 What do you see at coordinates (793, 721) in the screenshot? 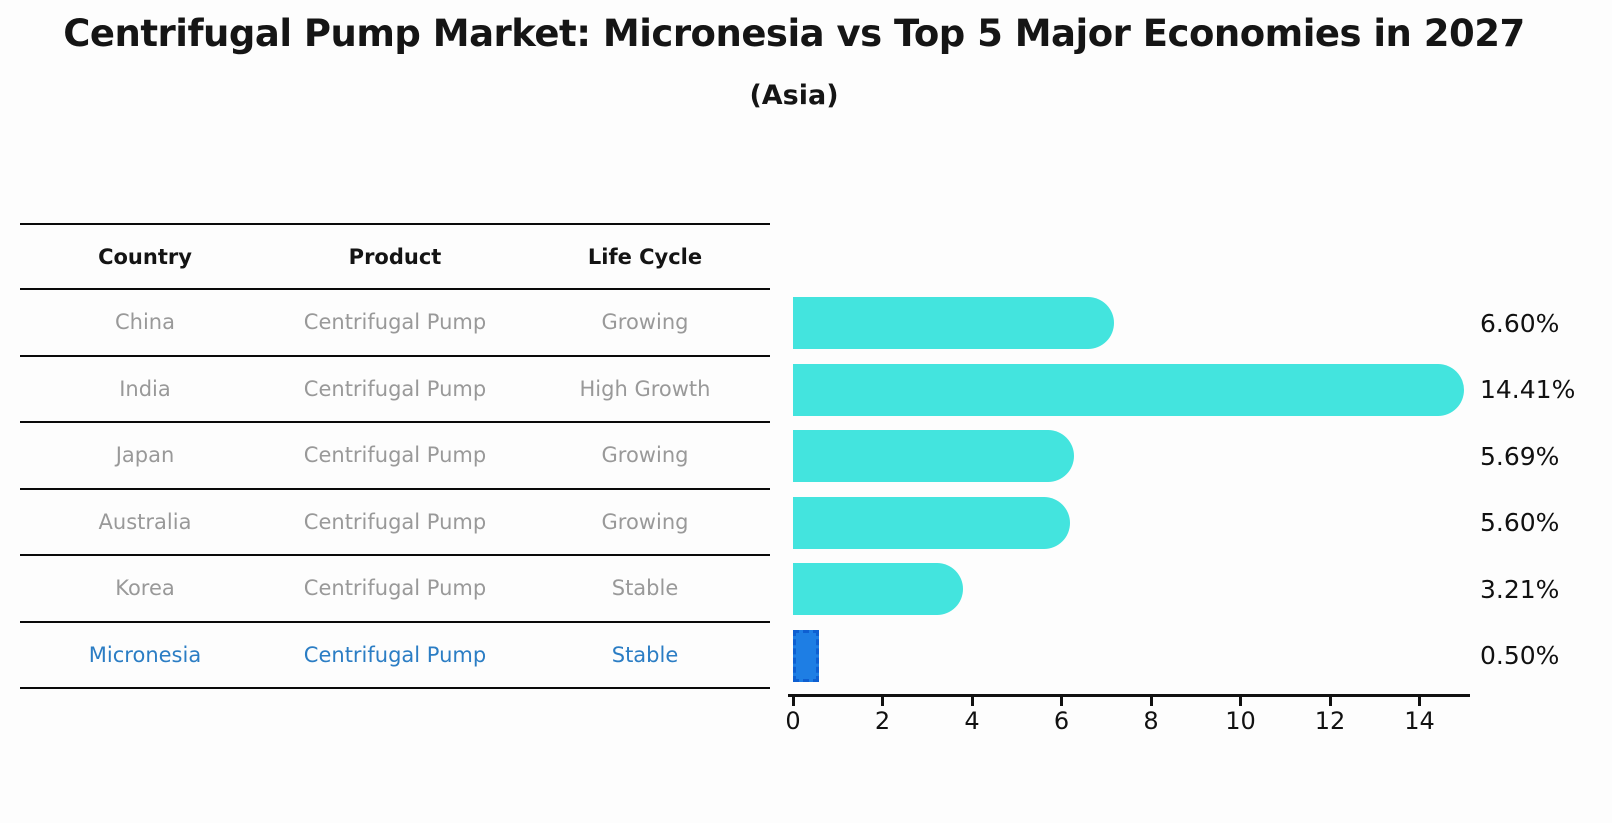
I see `x-tick-label: 0` at bounding box center [793, 721].